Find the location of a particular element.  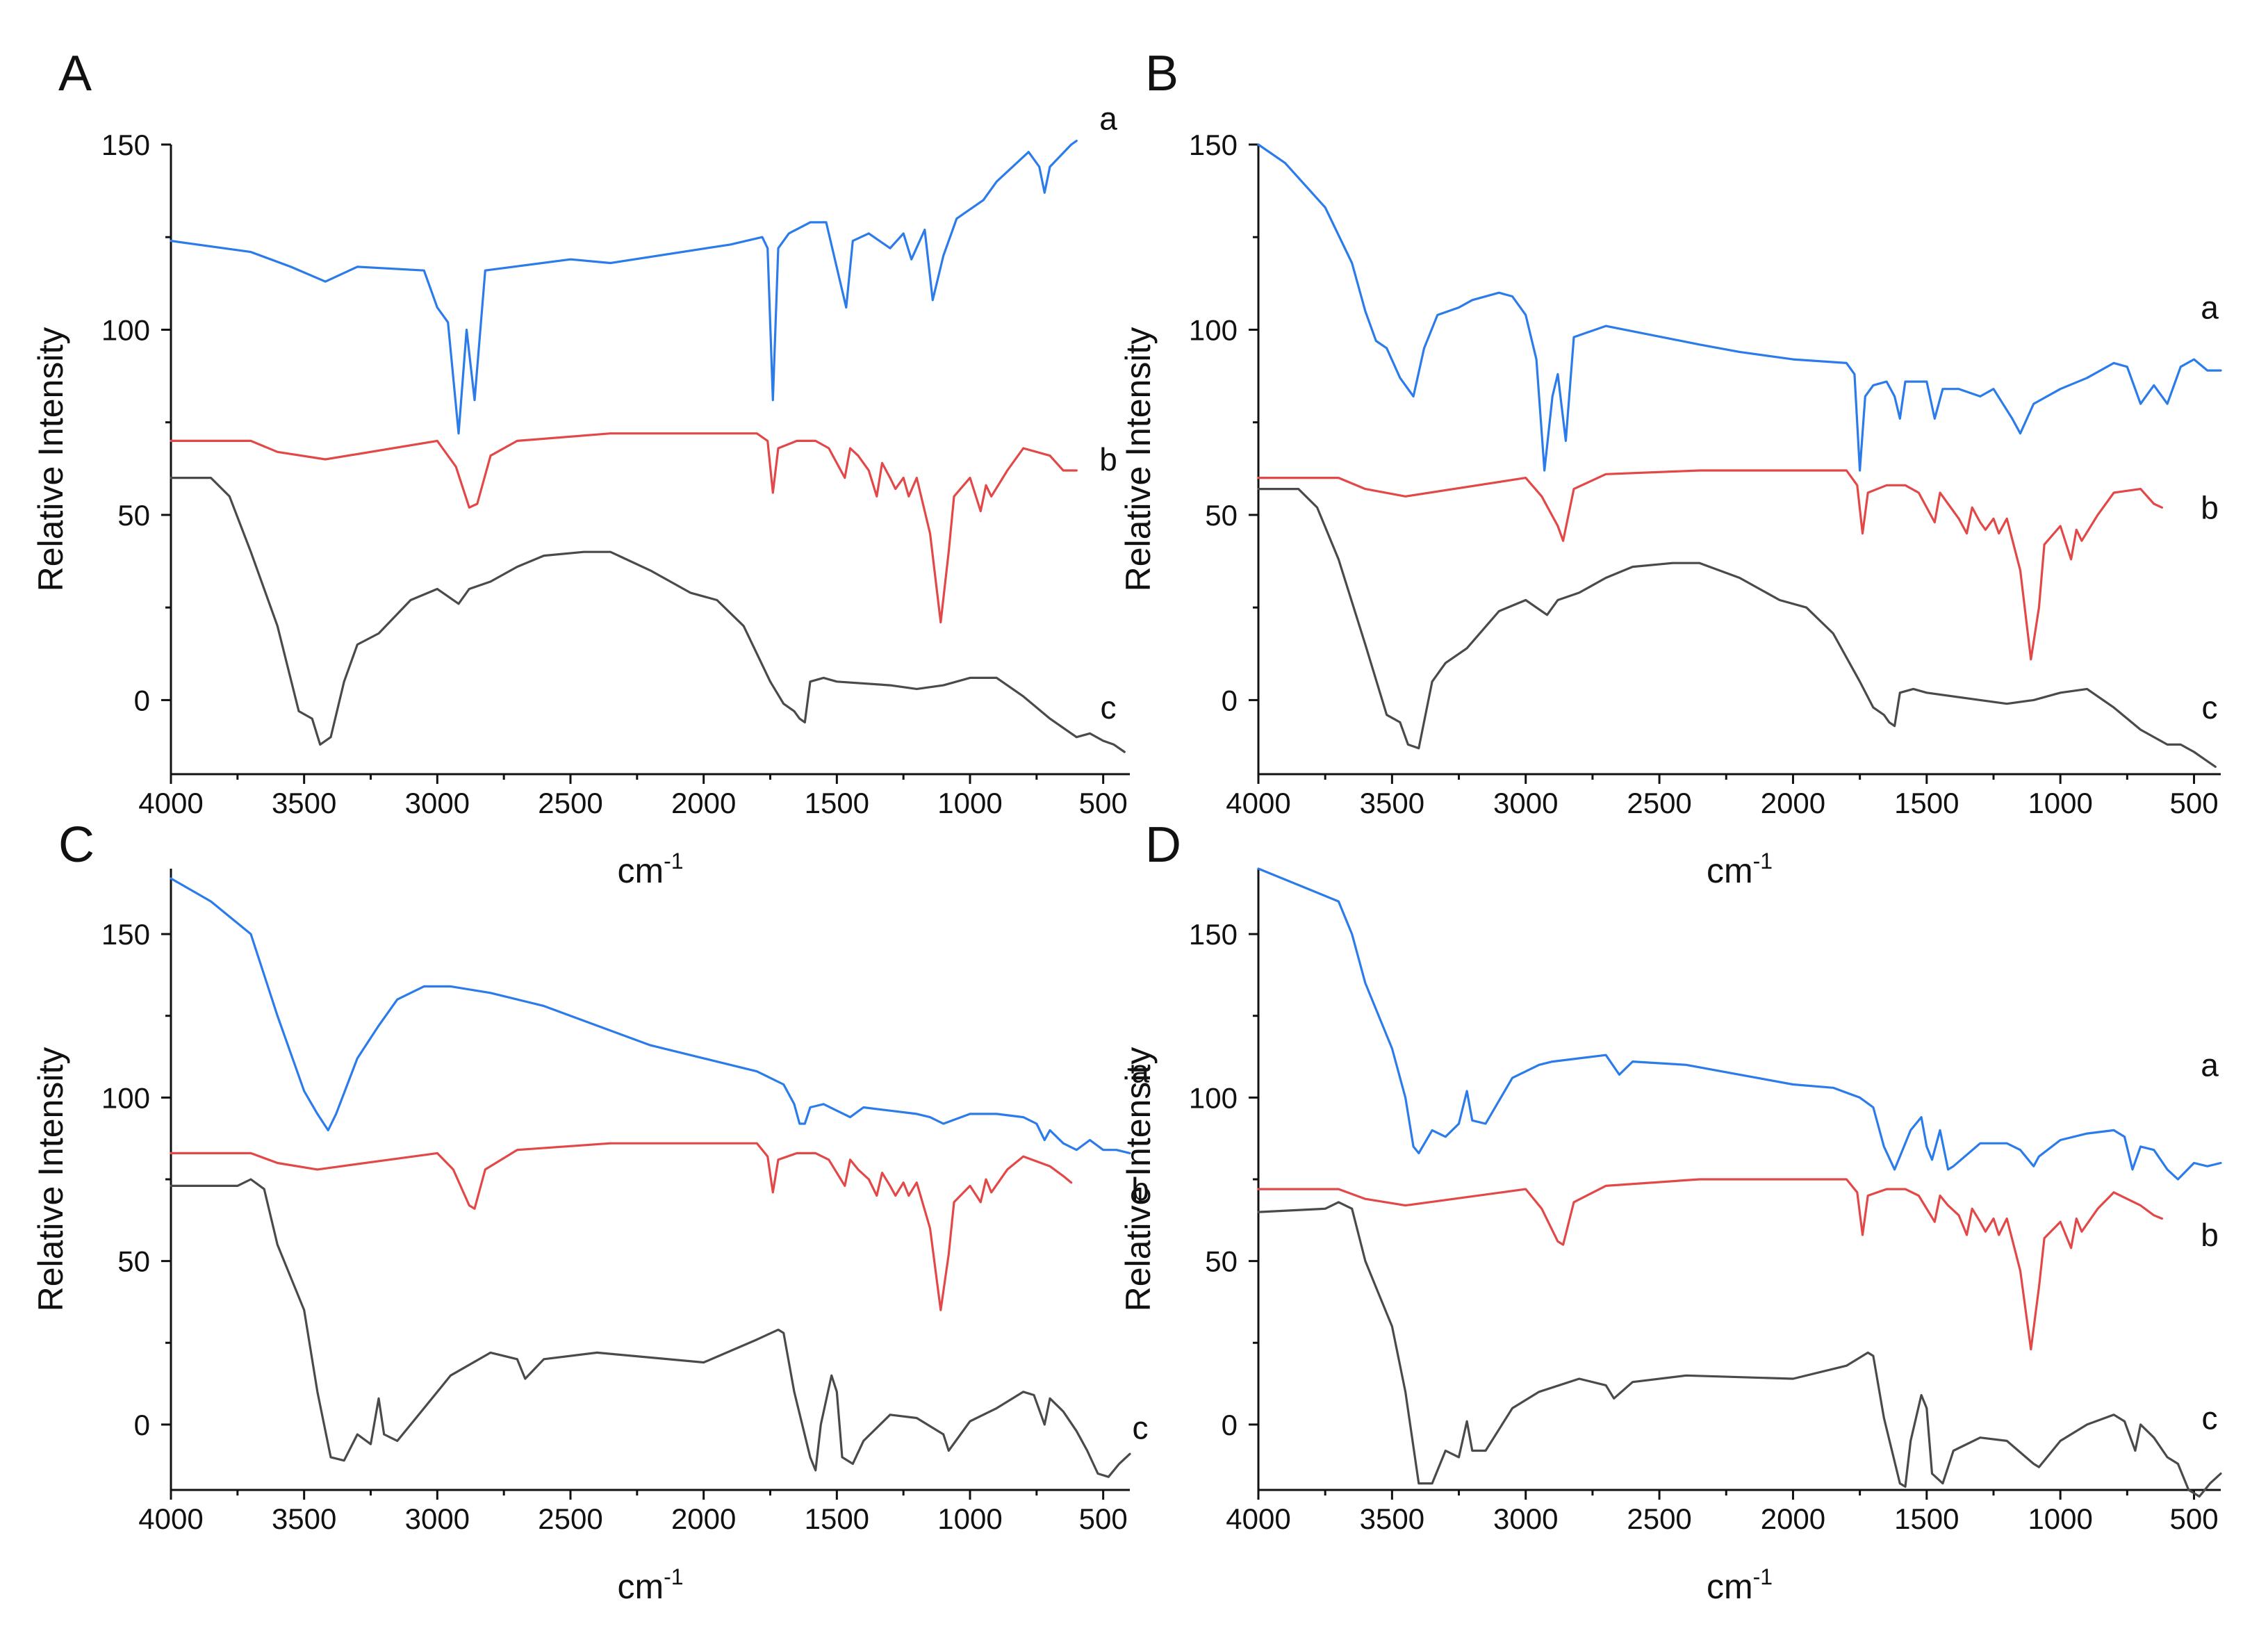

panel-letter: B is located at coordinates (1161, 73).